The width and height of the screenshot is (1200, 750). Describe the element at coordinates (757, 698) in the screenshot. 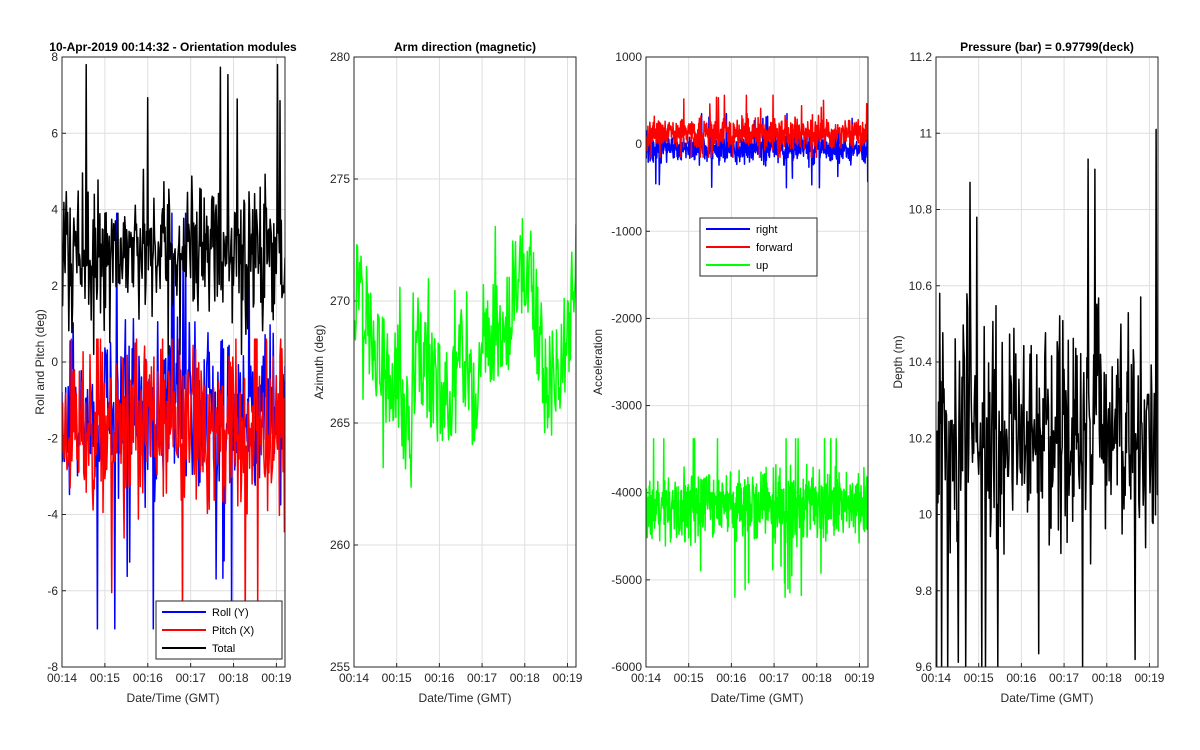

I see `acceleration-xlabel: Date/Time (GMT)` at that location.